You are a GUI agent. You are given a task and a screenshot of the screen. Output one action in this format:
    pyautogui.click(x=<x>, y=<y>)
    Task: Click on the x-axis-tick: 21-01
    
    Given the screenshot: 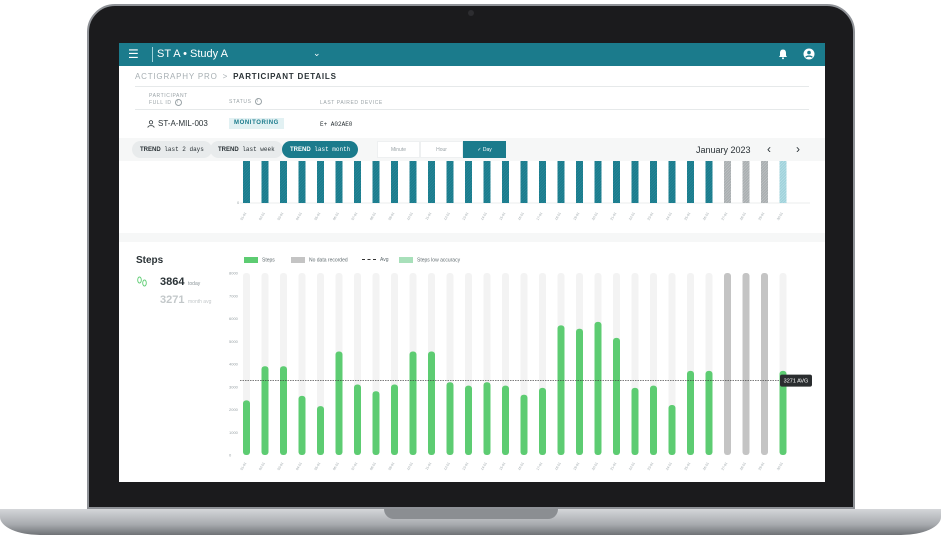 What is the action you would take?
    pyautogui.click(x=614, y=216)
    